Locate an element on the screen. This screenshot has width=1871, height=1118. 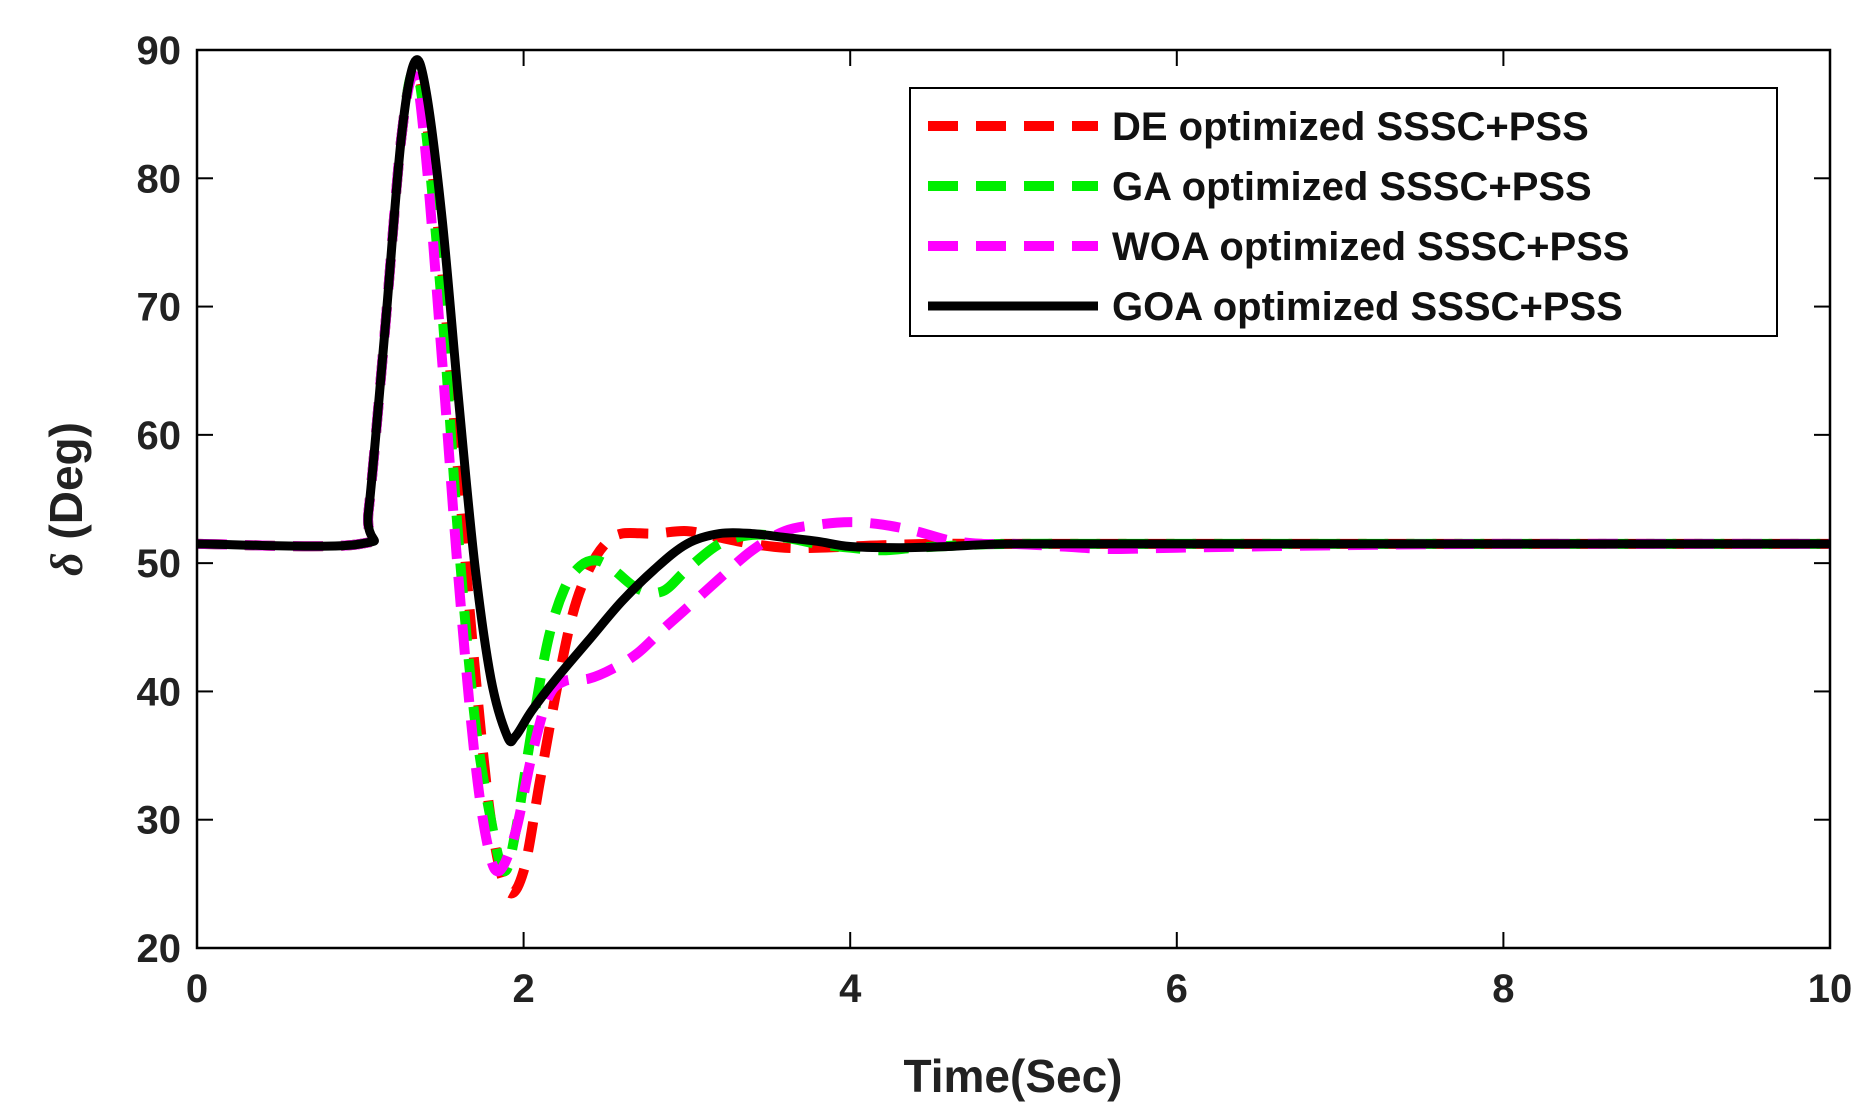
legend-box is located at coordinates (1343, 212).